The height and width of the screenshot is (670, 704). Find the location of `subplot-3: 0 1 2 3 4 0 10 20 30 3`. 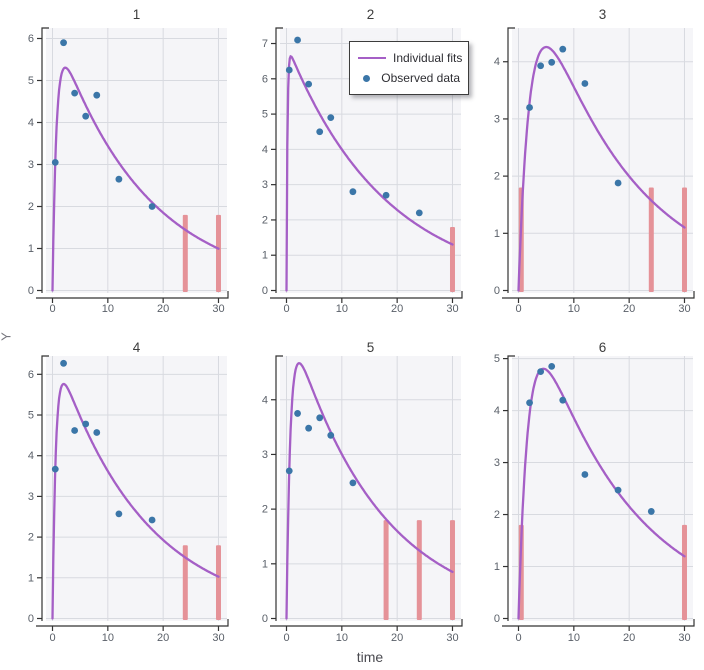

subplot-3: 0 1 2 3 4 0 10 20 30 3 is located at coordinates (594, 161).